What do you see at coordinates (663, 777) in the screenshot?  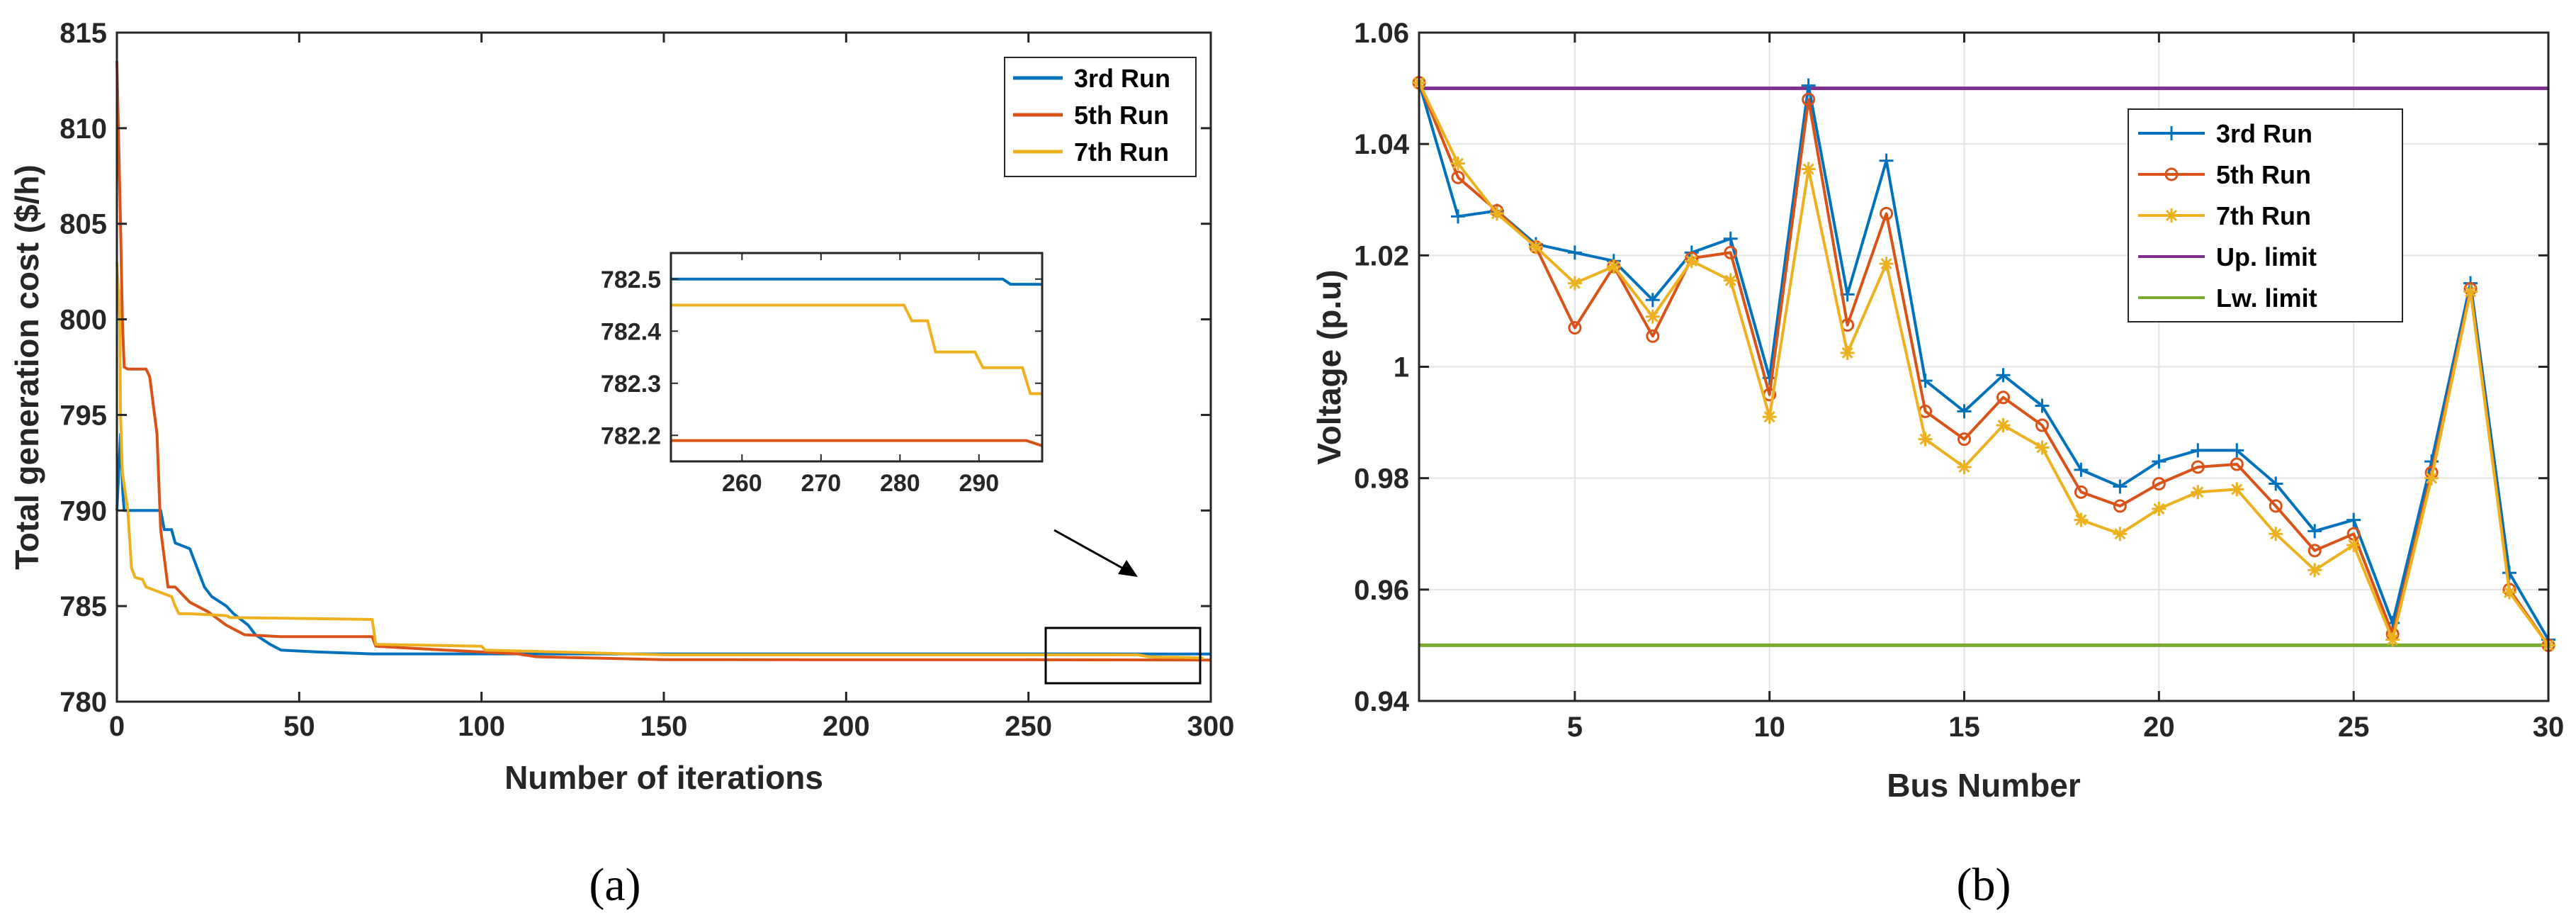 I see `chart-a-xlabel: Number of iterations` at bounding box center [663, 777].